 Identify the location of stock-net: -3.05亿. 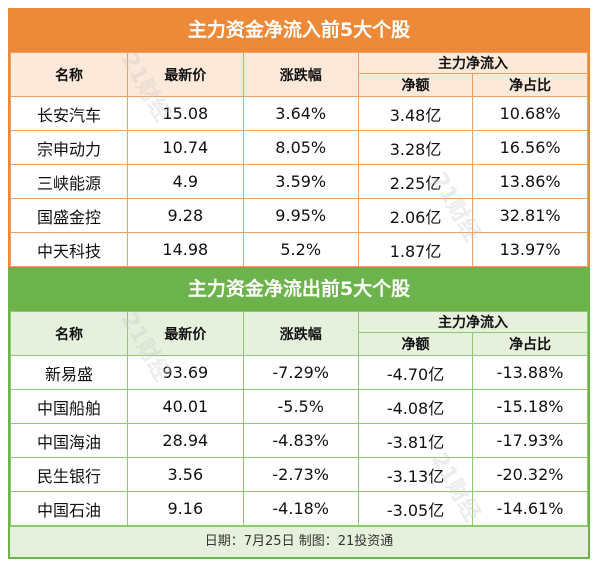
(415, 508).